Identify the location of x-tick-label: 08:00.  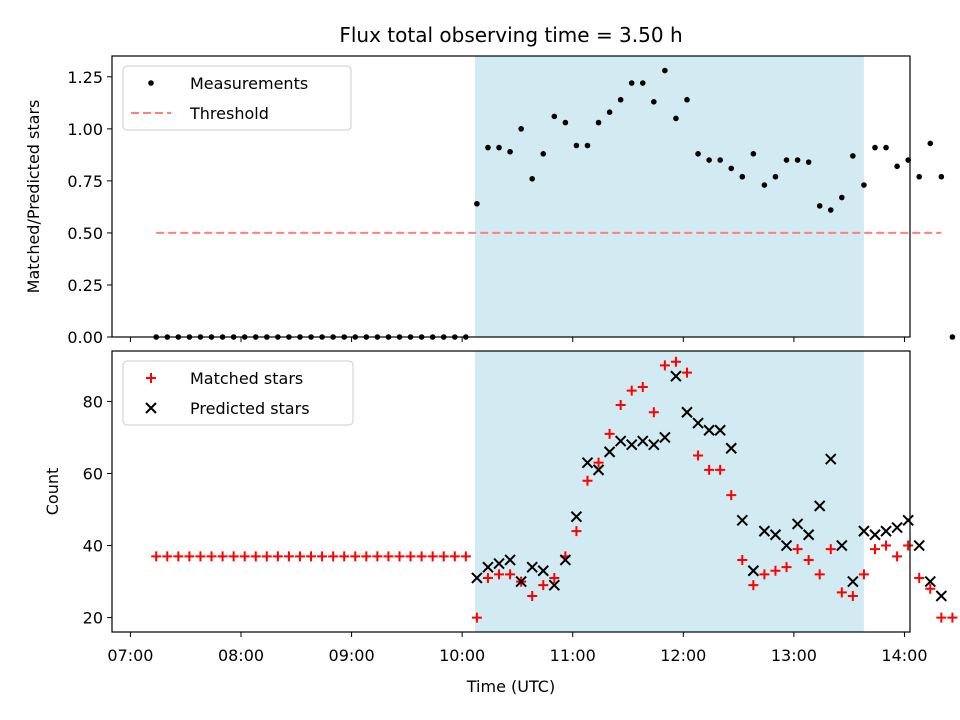
(241, 655).